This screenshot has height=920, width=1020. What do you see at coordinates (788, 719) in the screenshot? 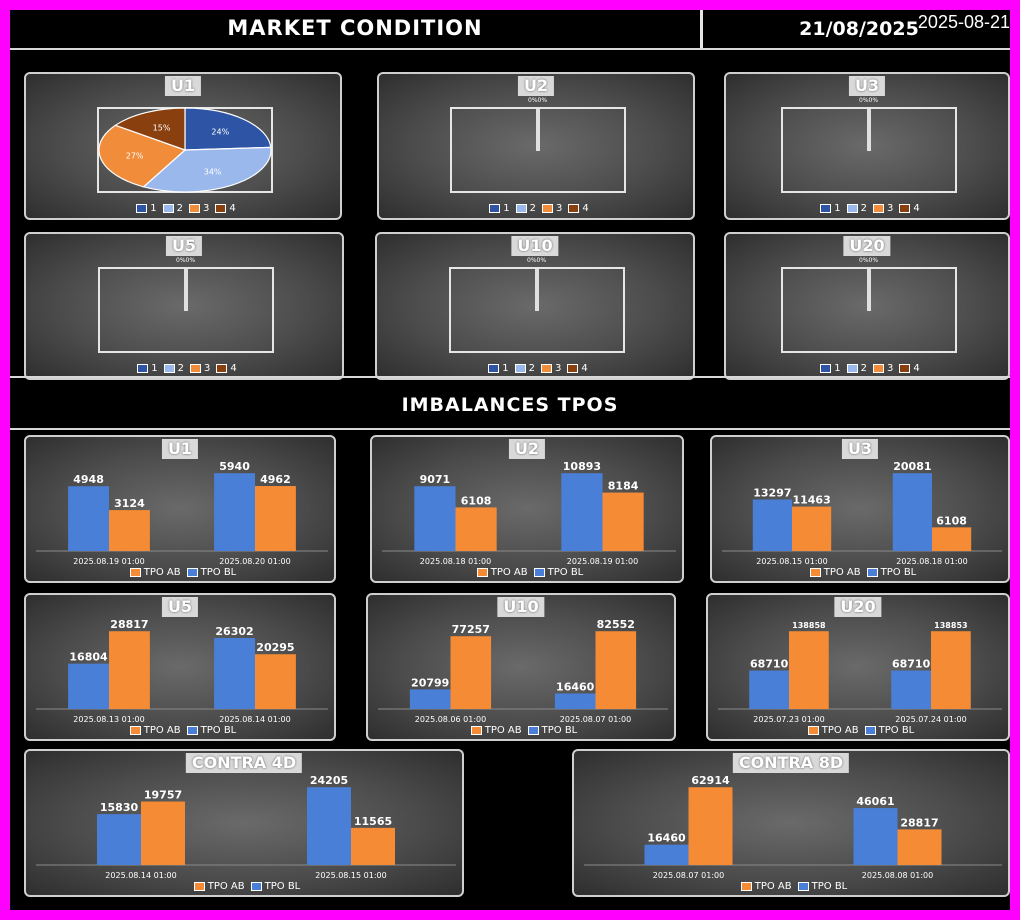
I see `x-tick-label: 2025.07.23 01:00` at bounding box center [788, 719].